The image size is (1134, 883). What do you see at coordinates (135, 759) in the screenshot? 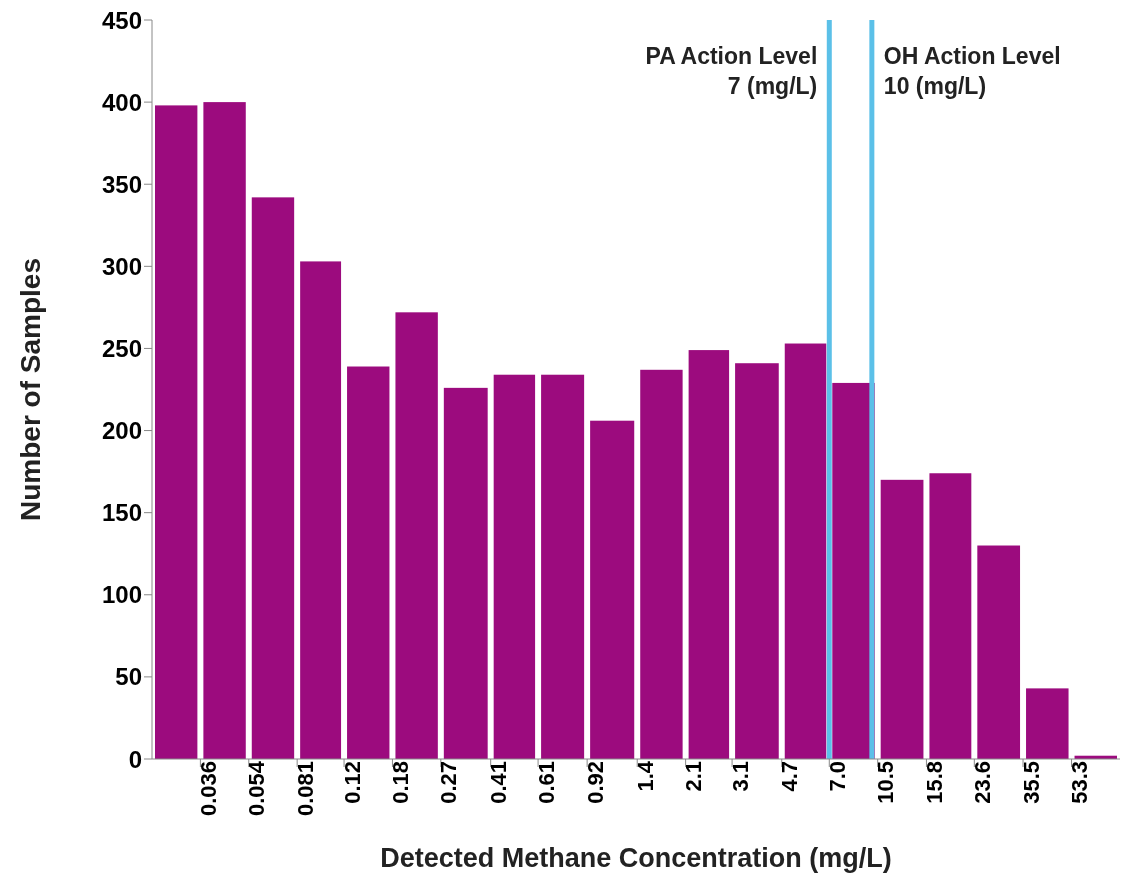
I see `y-tick-label: 0` at bounding box center [135, 759].